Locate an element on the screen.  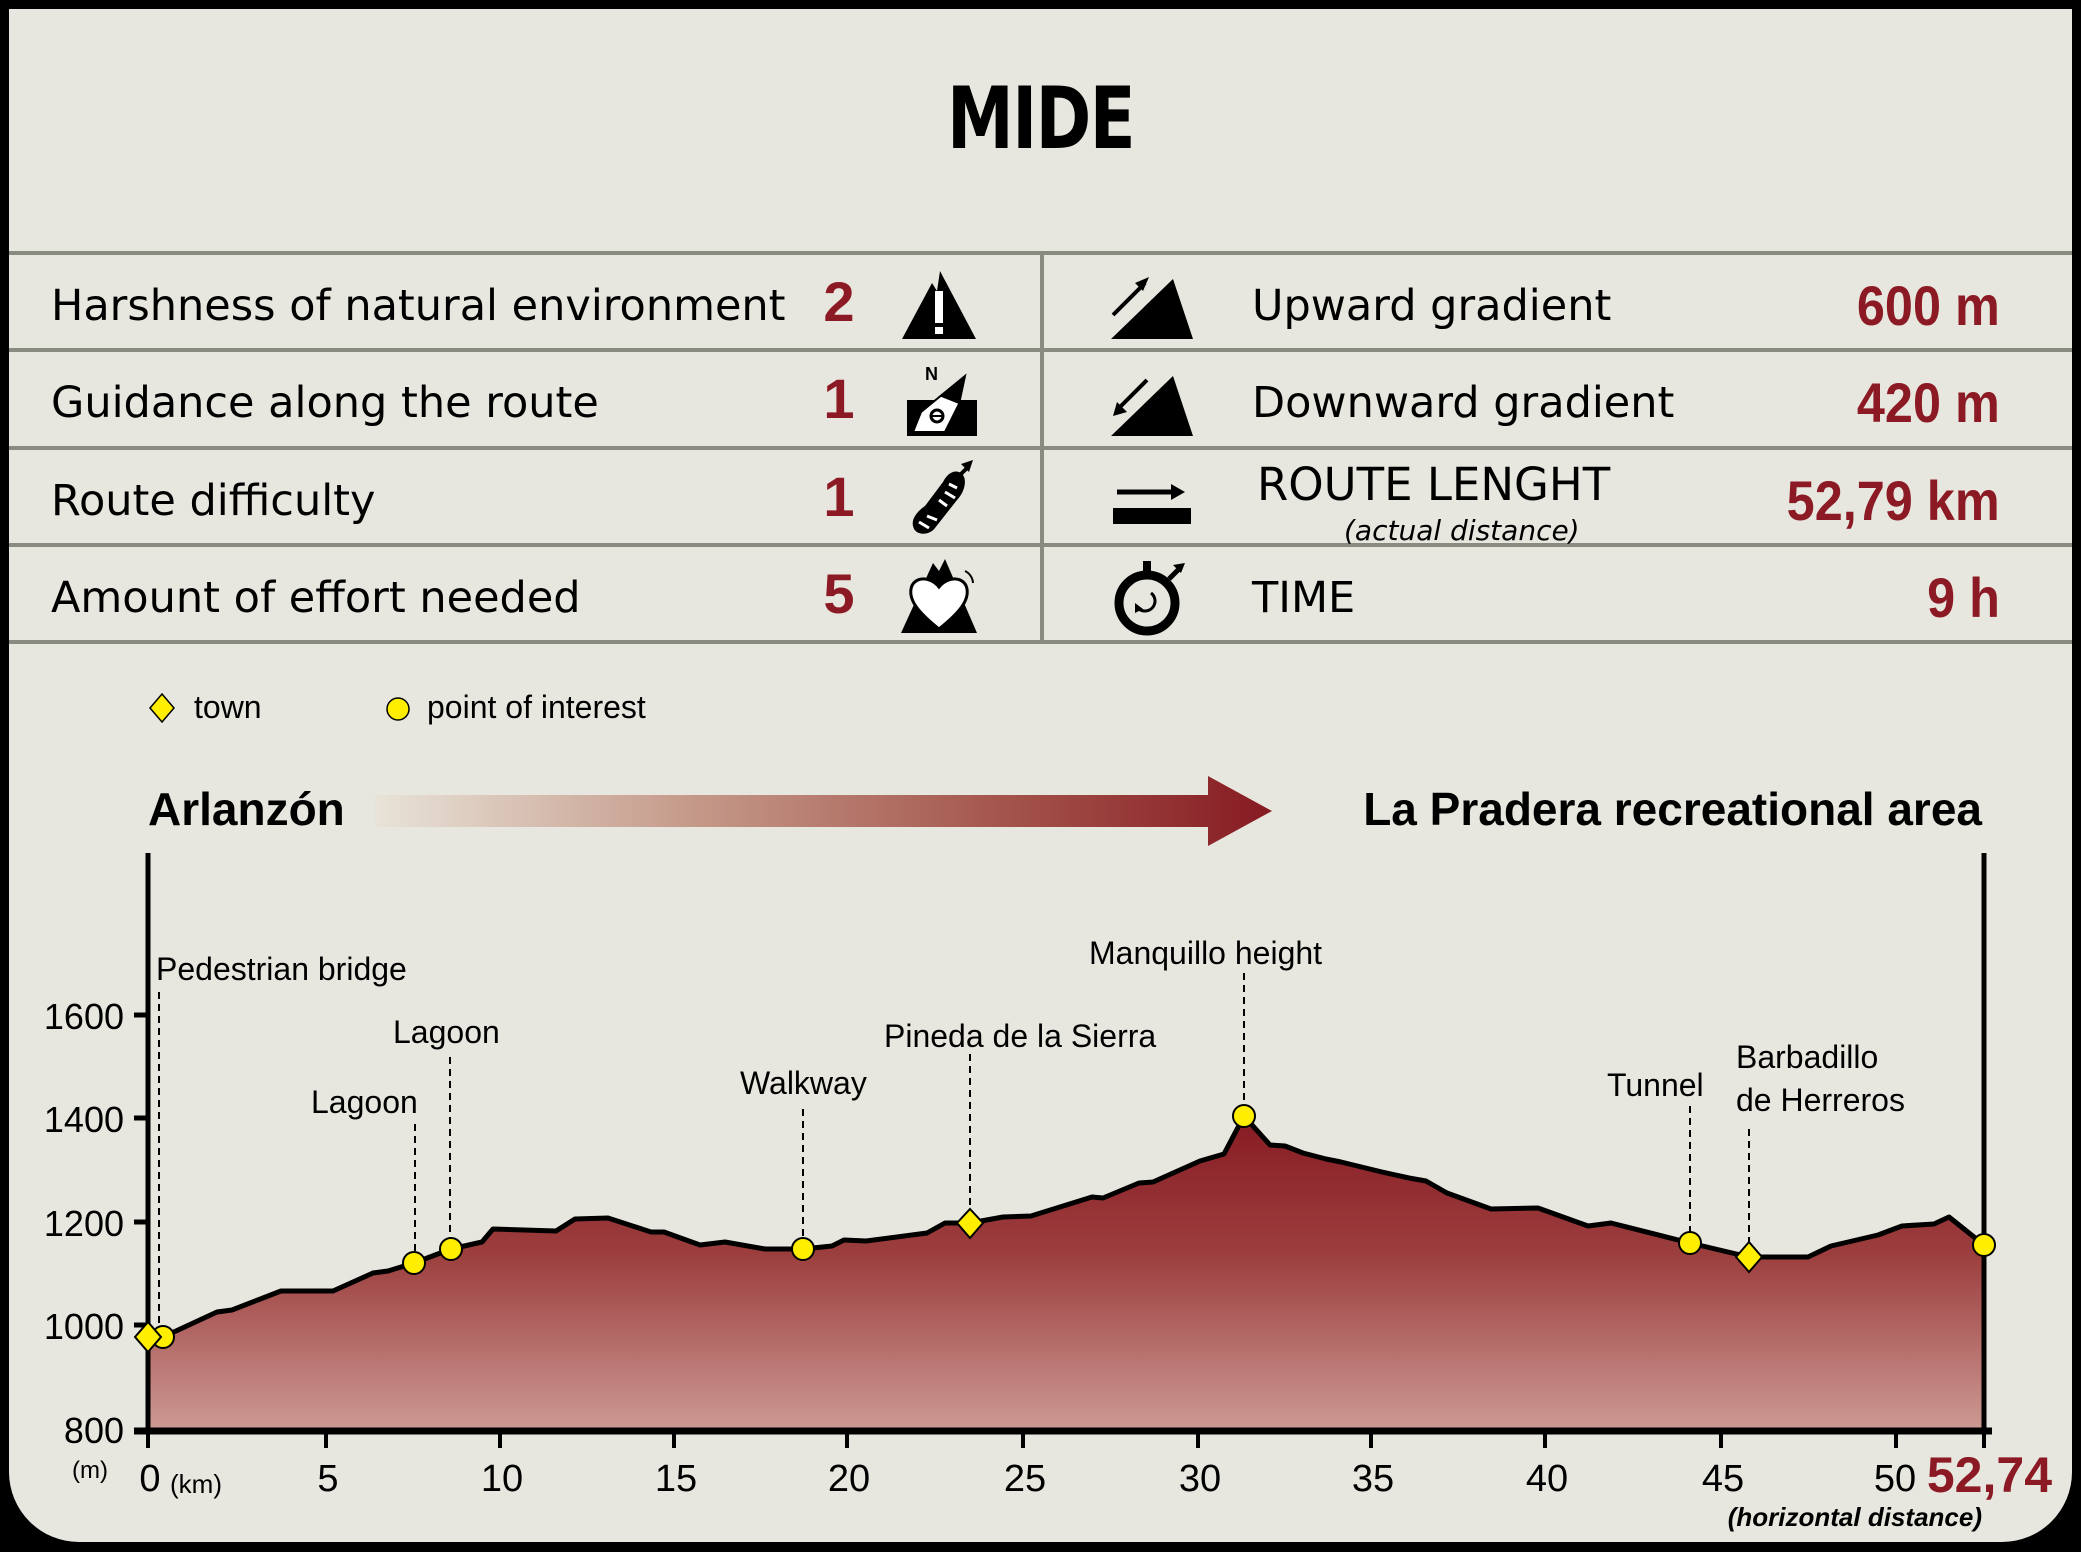
x-unit-label: (km) is located at coordinates (196, 1484).